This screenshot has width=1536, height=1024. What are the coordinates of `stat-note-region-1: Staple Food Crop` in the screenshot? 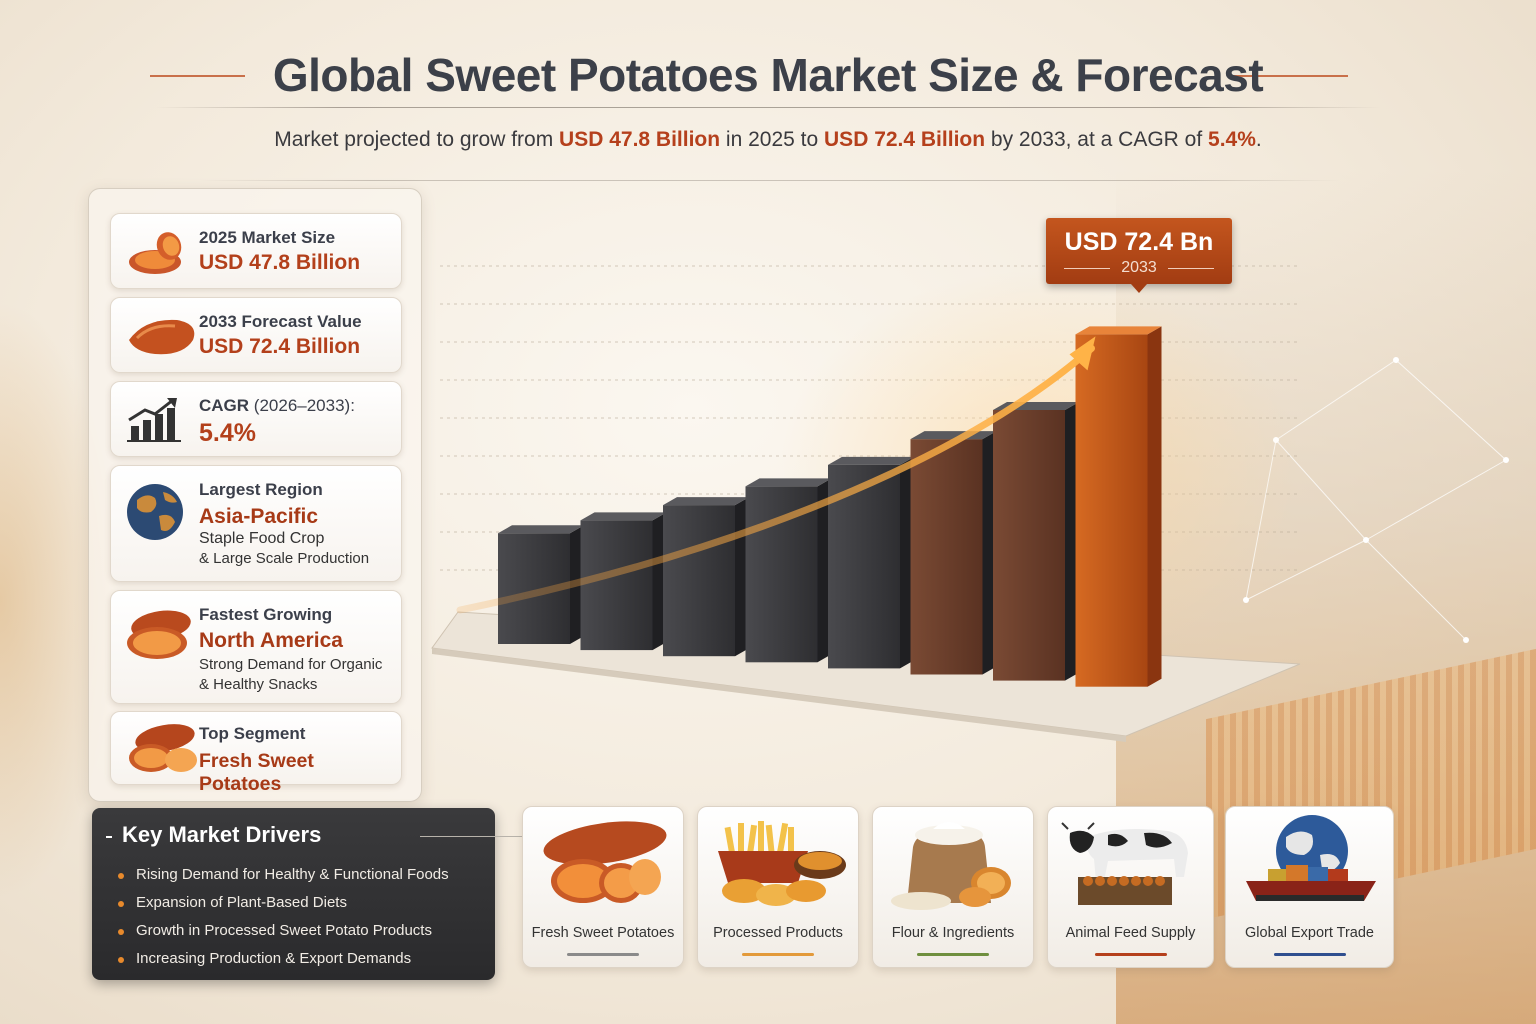 It's located at (262, 538).